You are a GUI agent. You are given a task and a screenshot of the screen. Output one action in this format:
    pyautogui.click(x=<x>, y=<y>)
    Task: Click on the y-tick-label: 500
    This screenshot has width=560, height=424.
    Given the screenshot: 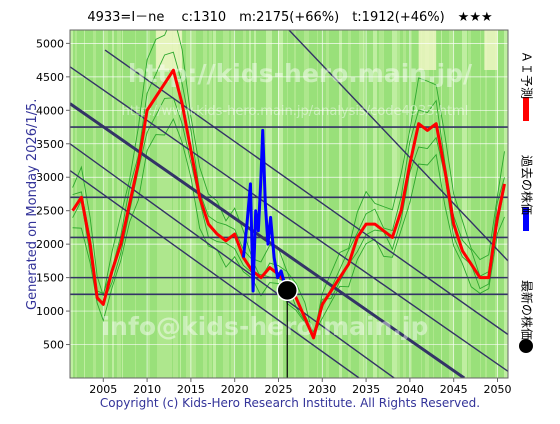 What is the action you would take?
    pyautogui.click(x=53, y=345)
    